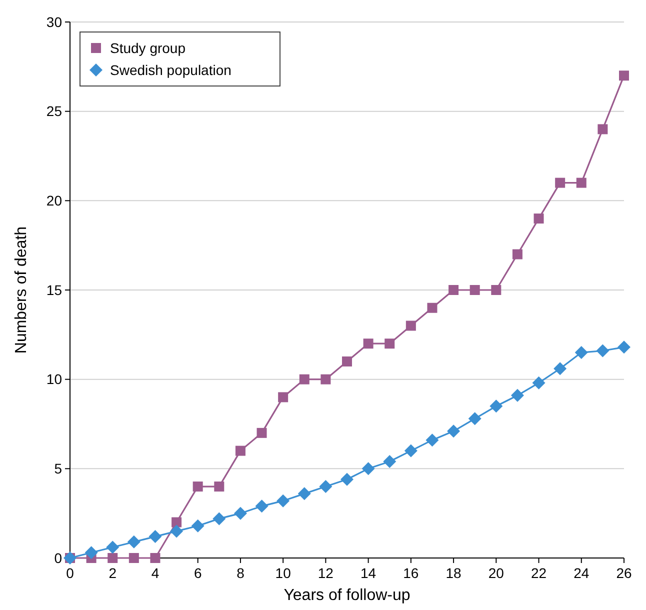 The height and width of the screenshot is (610, 646). I want to click on x-tick-label: 18, so click(454, 573).